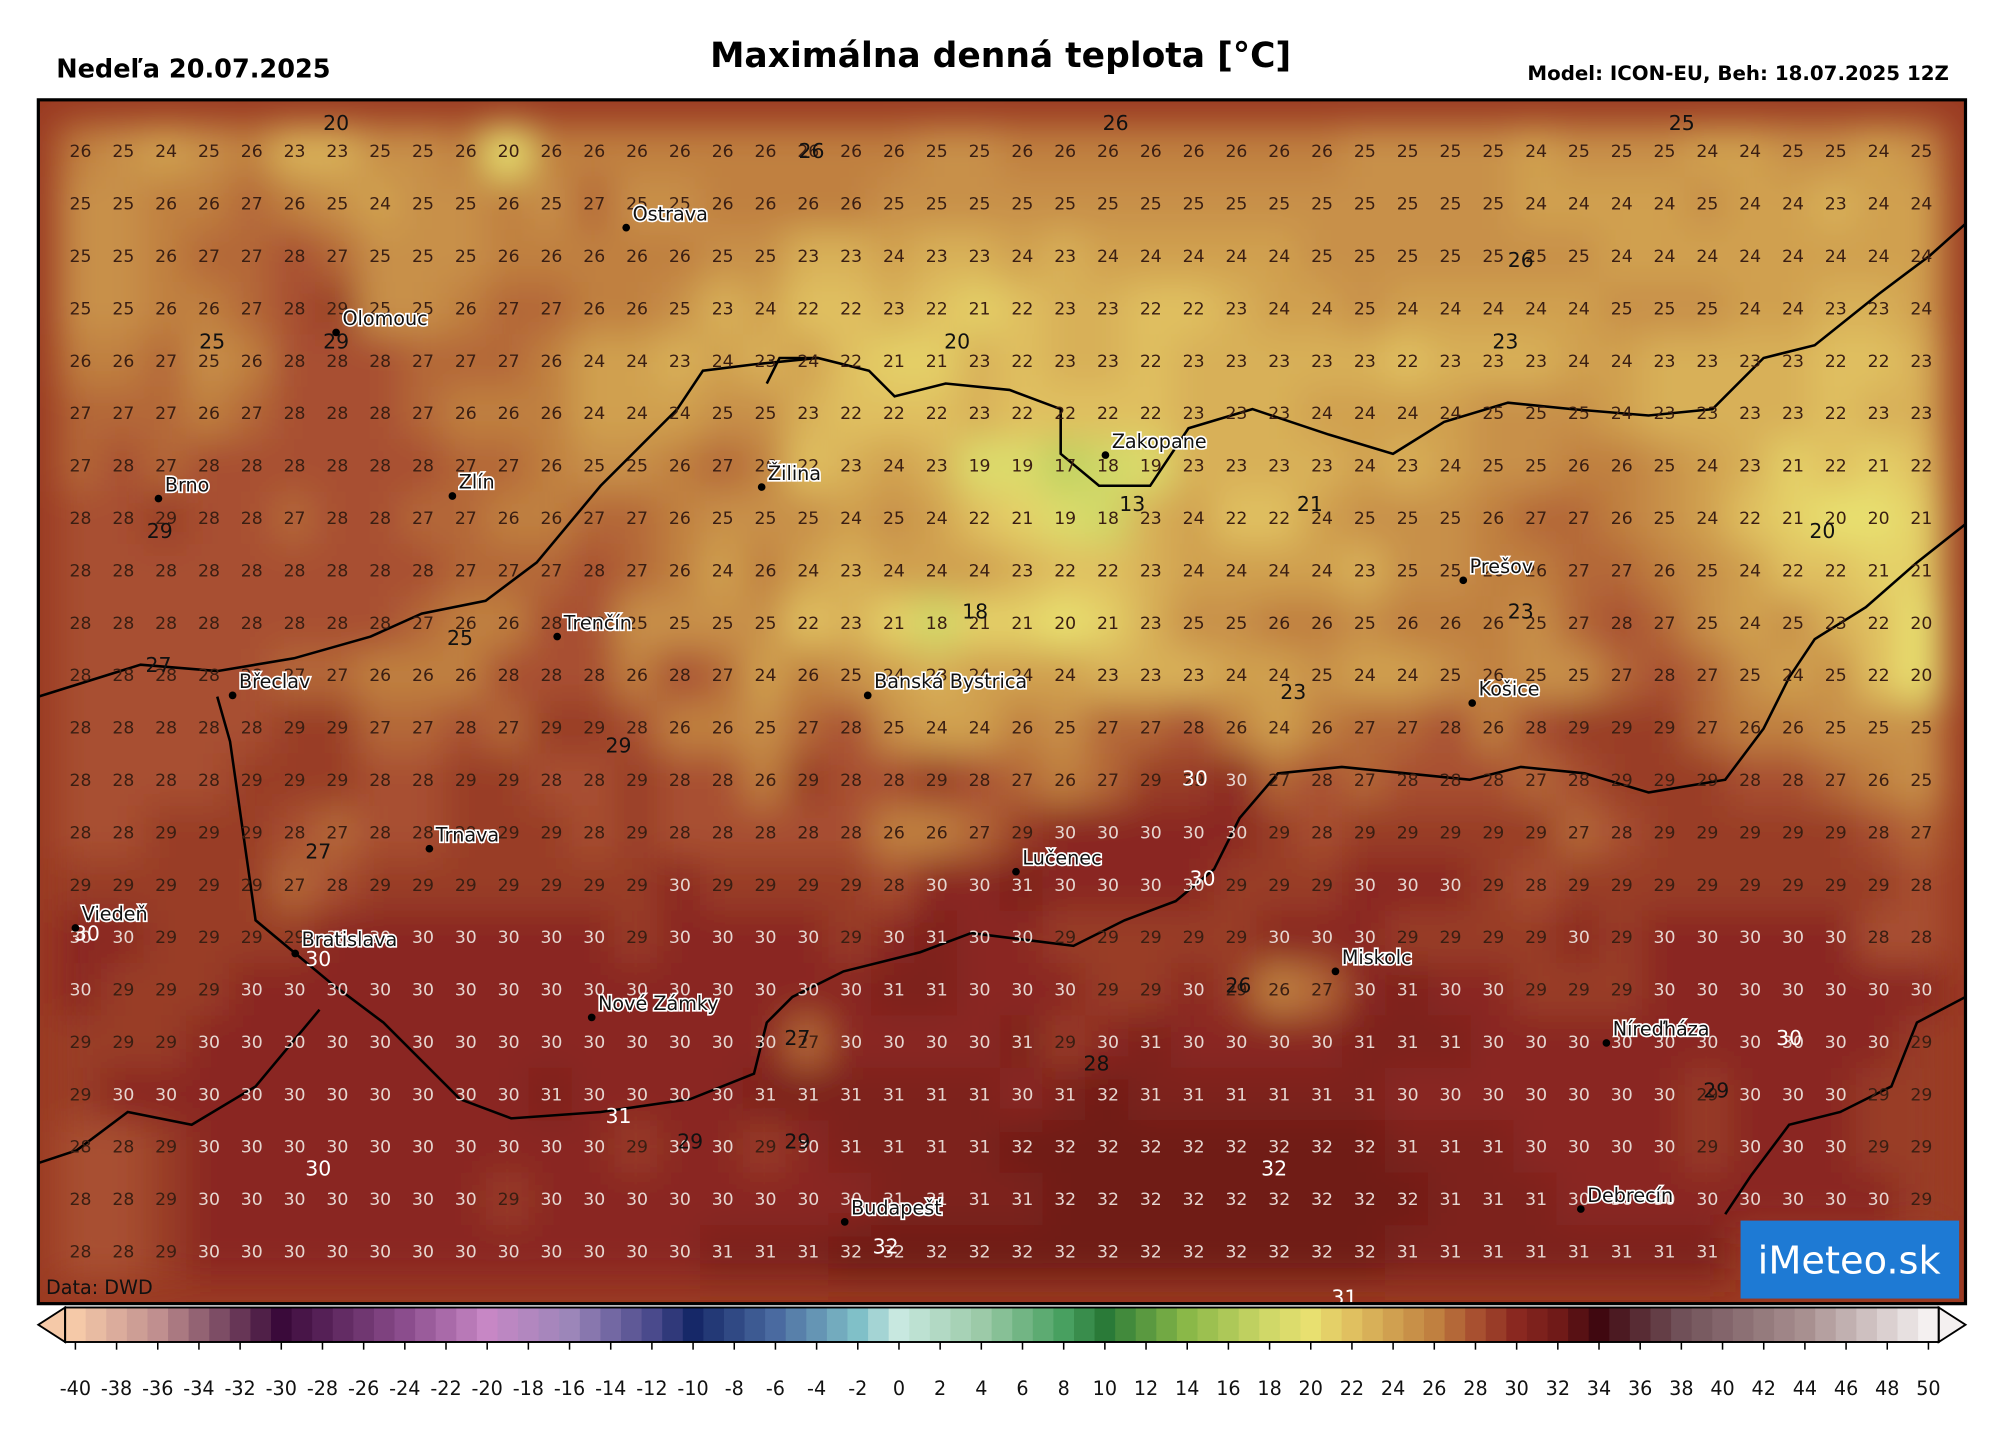  What do you see at coordinates (950, 681) in the screenshot?
I see `city-label: Banská Bystrica` at bounding box center [950, 681].